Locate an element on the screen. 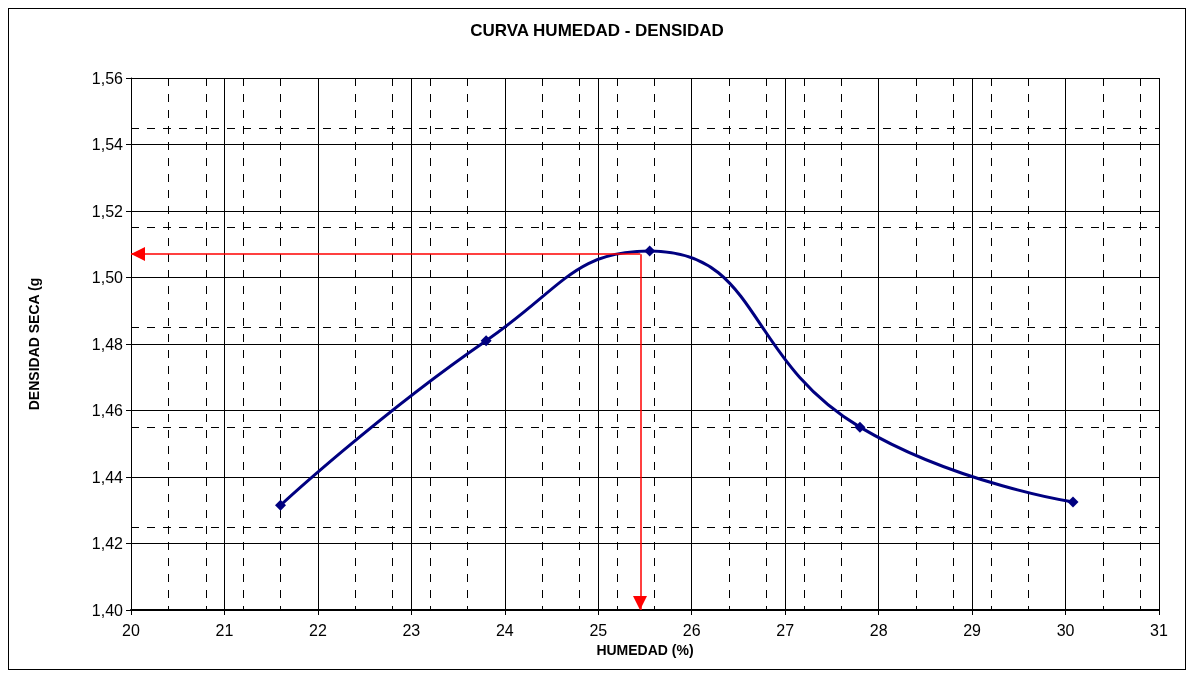 This screenshot has height=680, width=1196. x-tick-label: 27 is located at coordinates (785, 630).